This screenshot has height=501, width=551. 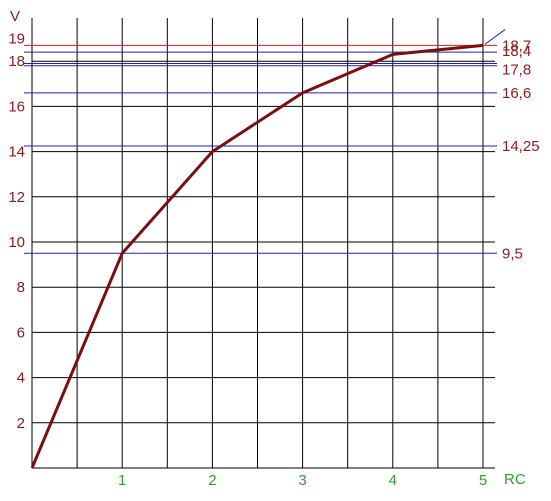 What do you see at coordinates (515, 479) in the screenshot?
I see `x-axis-title: RC` at bounding box center [515, 479].